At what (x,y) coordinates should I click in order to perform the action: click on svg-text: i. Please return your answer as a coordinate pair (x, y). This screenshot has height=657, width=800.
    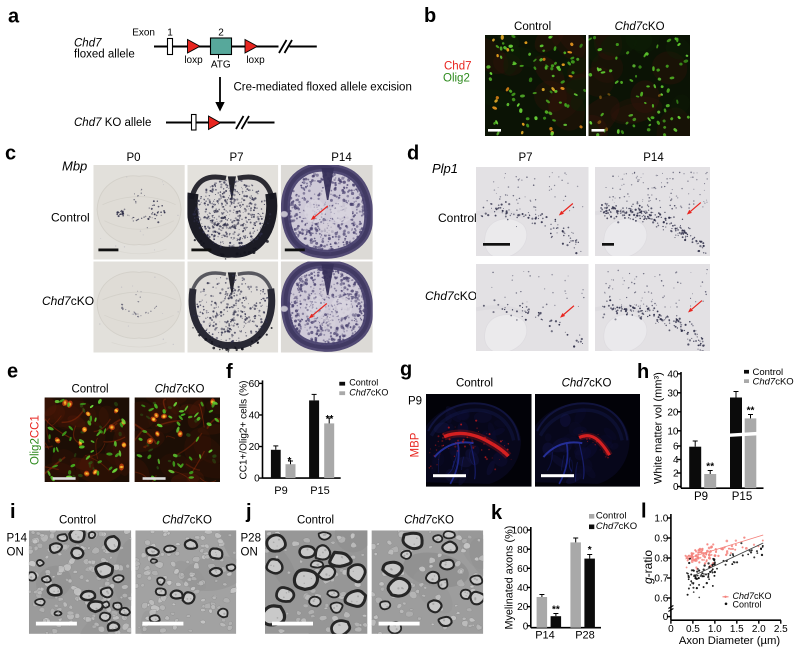
    Looking at the image, I should click on (13, 512).